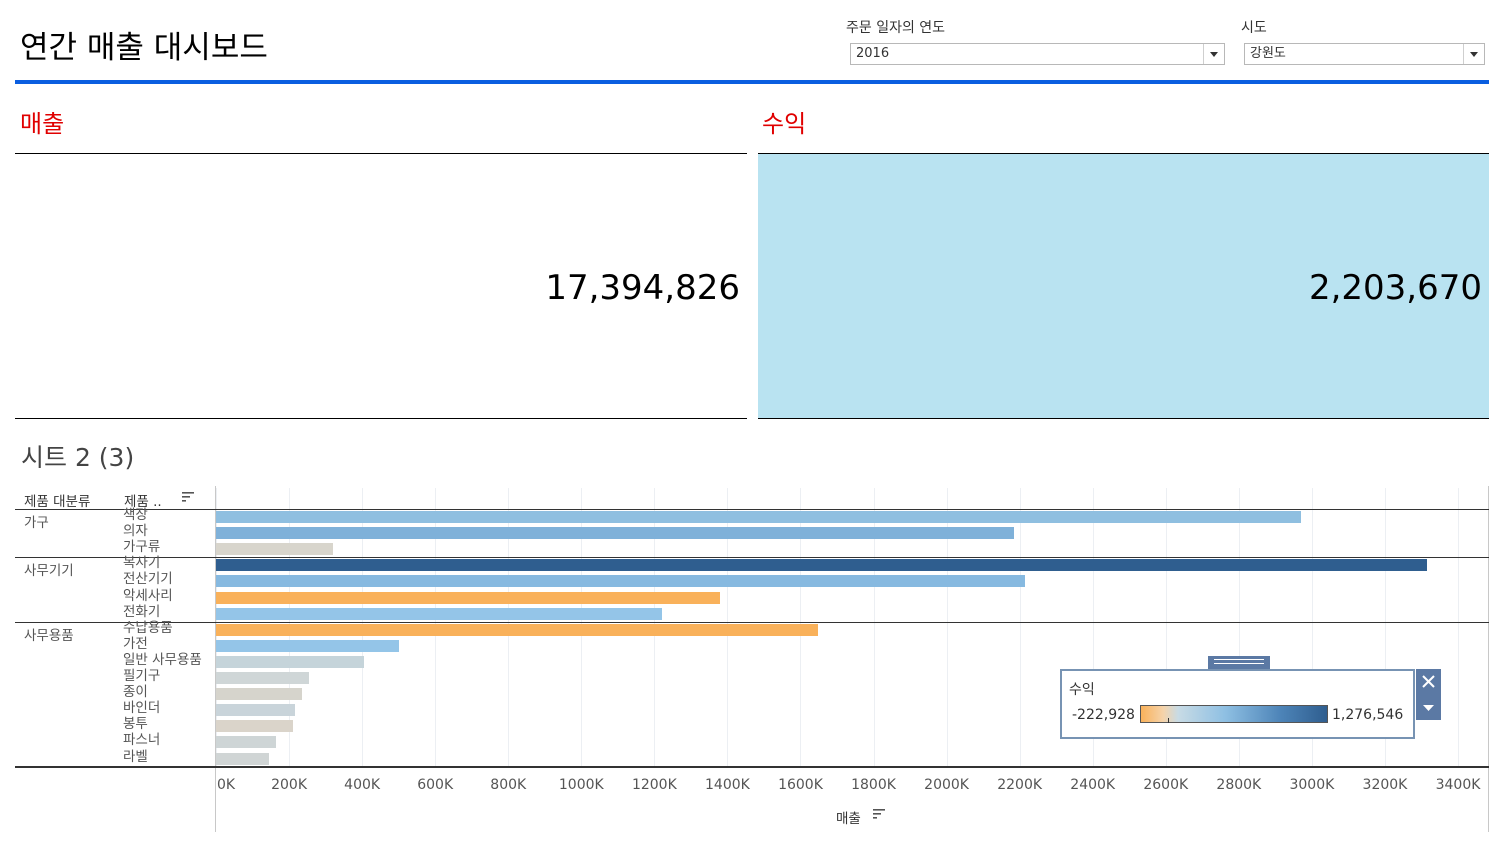 The height and width of the screenshot is (850, 1505). I want to click on category-label: 사무용품, so click(49, 635).